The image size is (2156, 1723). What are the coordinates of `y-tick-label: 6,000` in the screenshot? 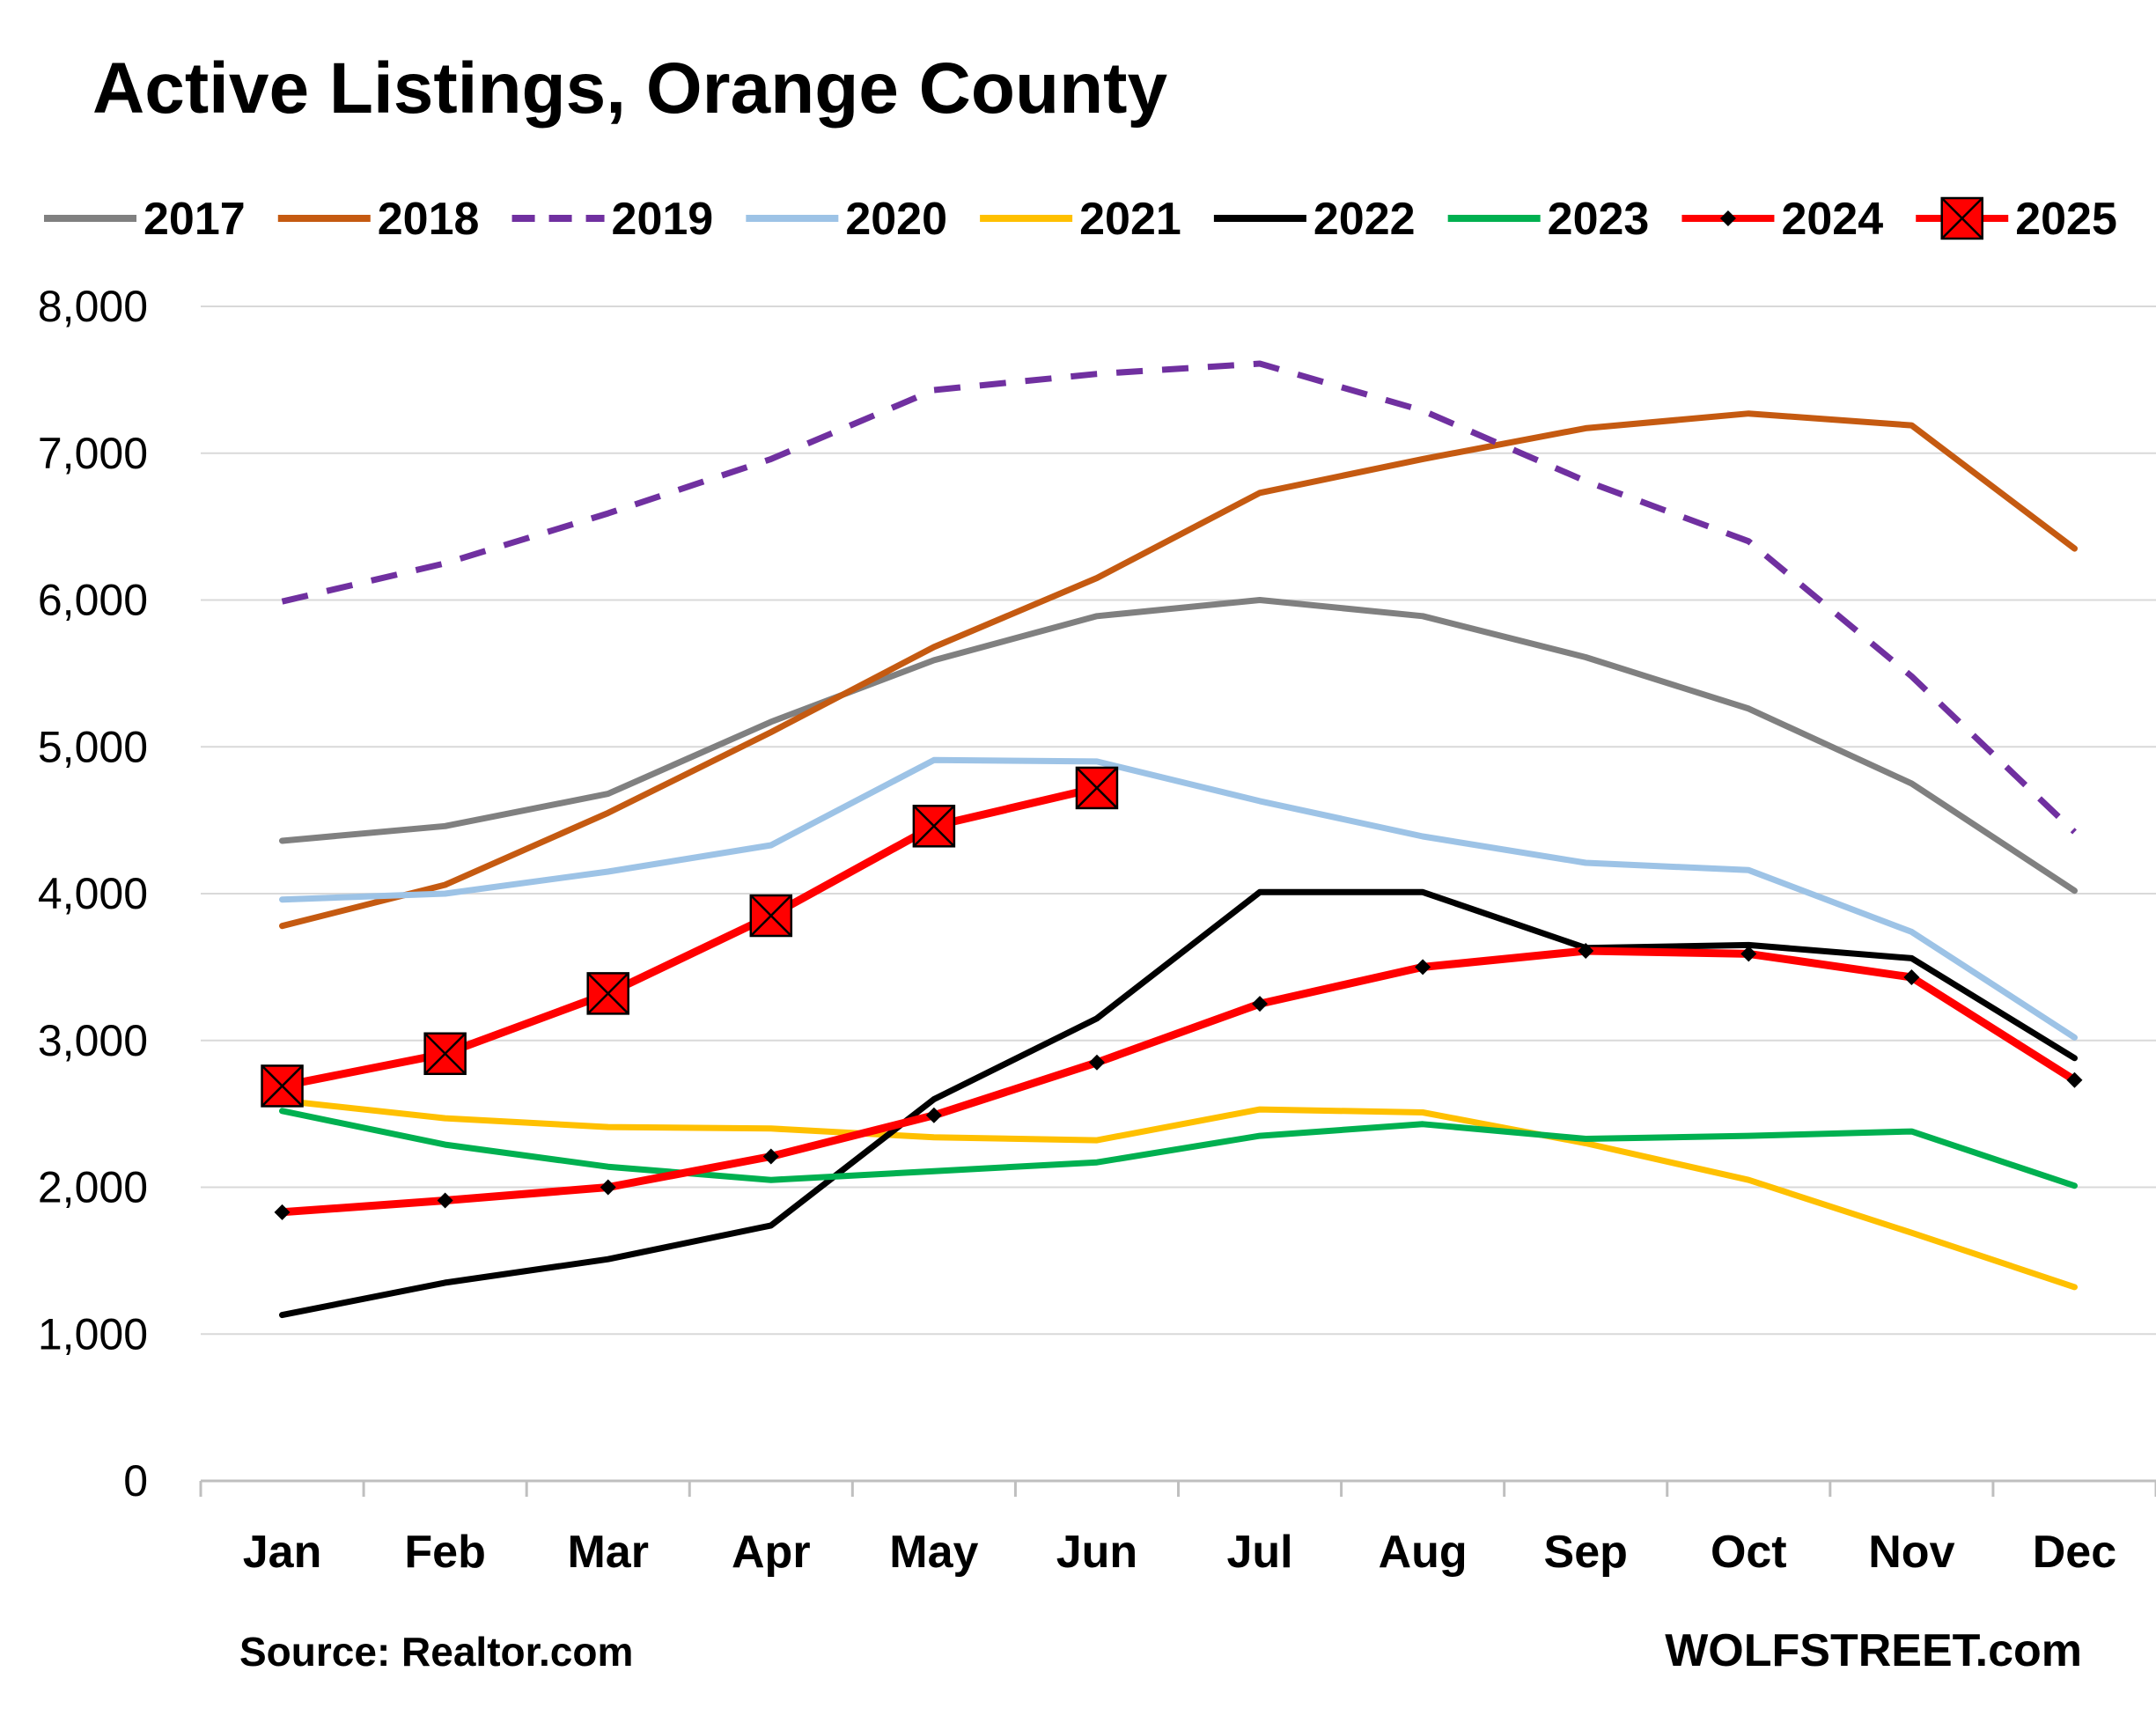 It's located at (93, 600).